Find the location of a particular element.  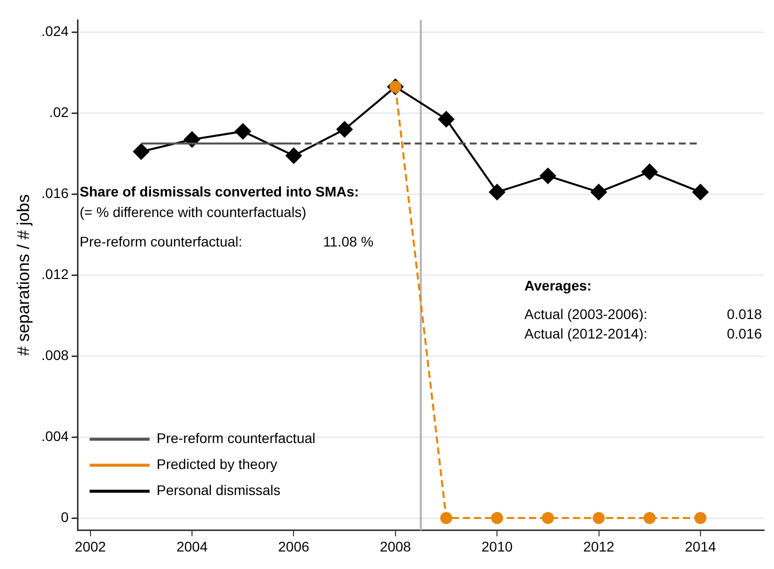

x-tick-label: 2012 is located at coordinates (599, 546).